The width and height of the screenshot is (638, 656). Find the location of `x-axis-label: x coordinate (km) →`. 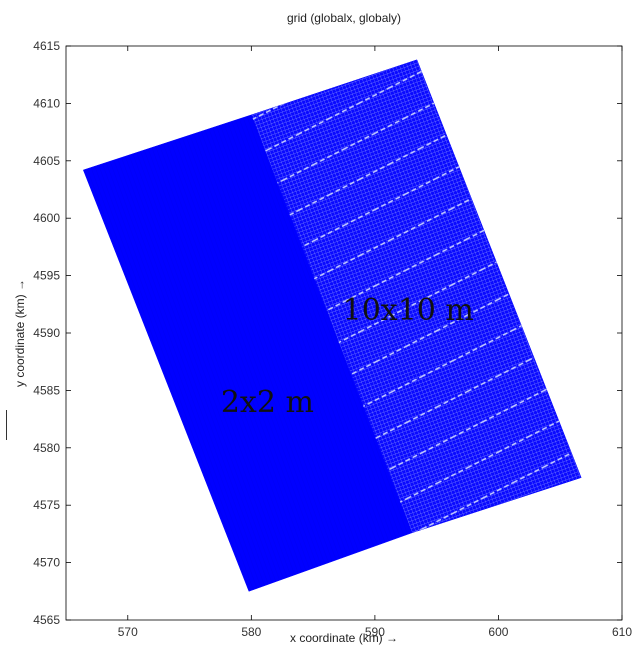

x-axis-label: x coordinate (km) → is located at coordinates (344, 638).